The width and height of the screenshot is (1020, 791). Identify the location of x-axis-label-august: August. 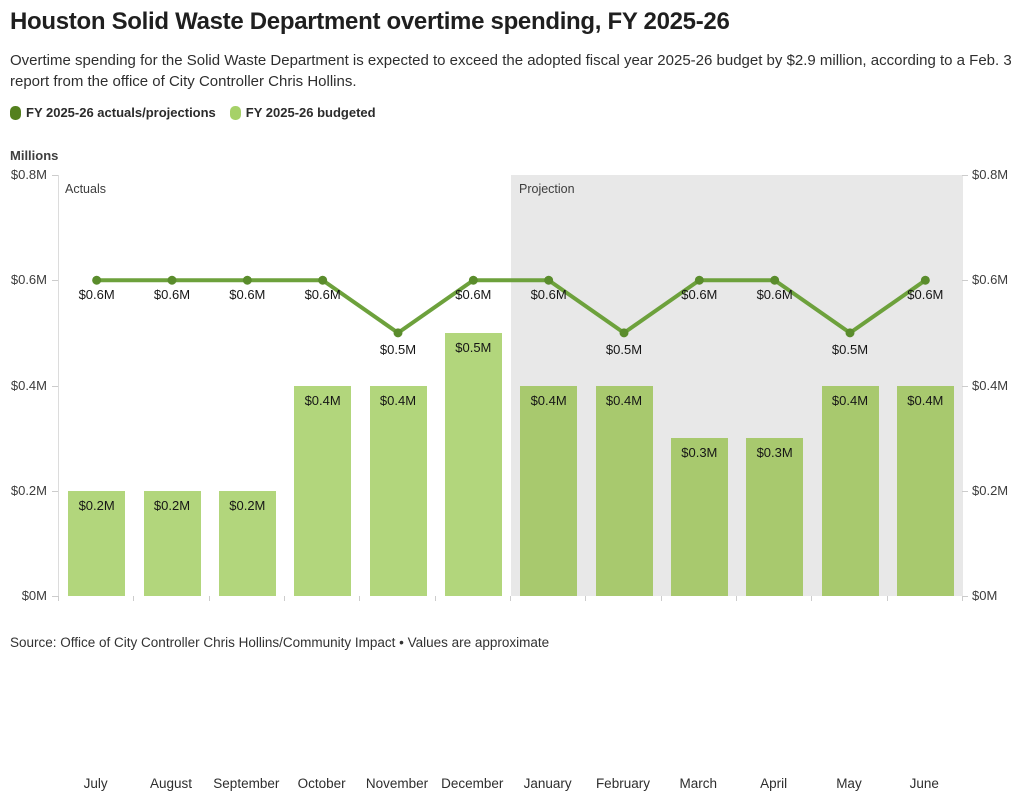
(170, 783).